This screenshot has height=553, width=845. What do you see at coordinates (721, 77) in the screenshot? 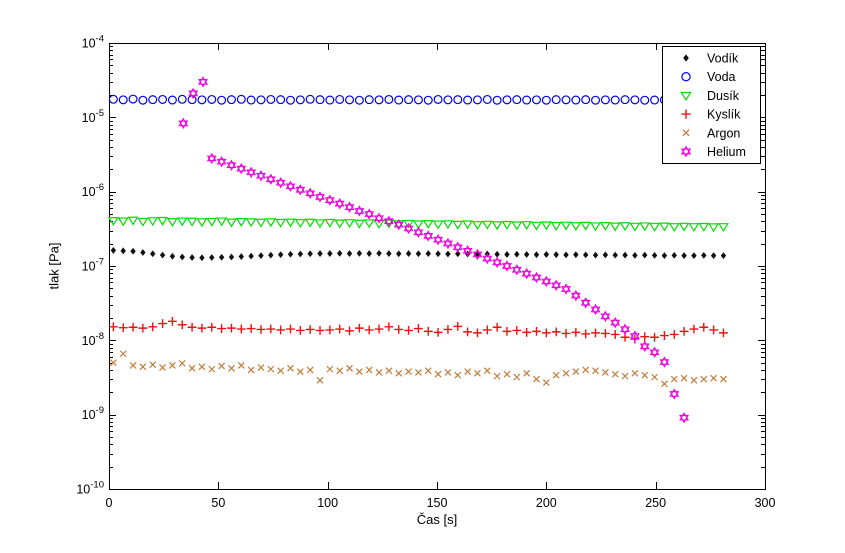
I see `legend-label: Voda` at bounding box center [721, 77].